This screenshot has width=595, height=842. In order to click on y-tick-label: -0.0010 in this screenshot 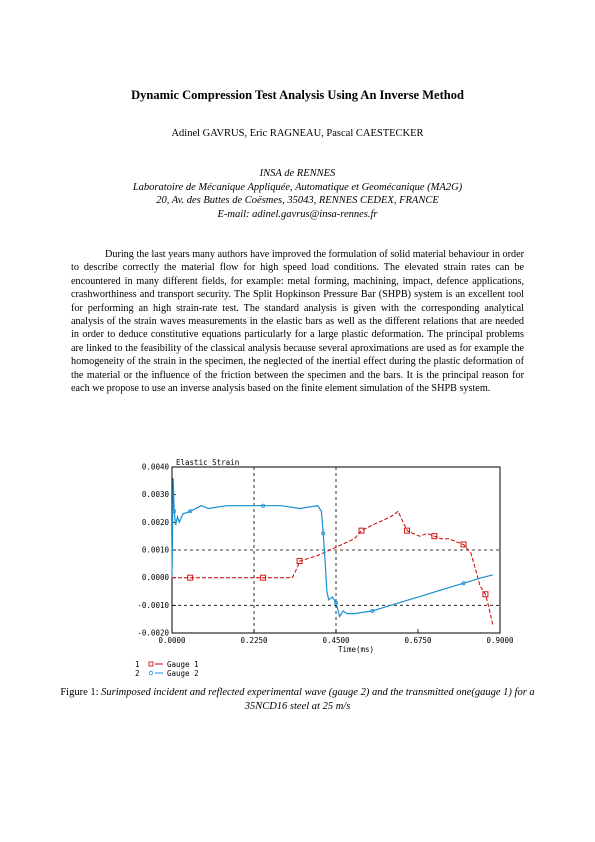, I will do `click(153, 605)`.